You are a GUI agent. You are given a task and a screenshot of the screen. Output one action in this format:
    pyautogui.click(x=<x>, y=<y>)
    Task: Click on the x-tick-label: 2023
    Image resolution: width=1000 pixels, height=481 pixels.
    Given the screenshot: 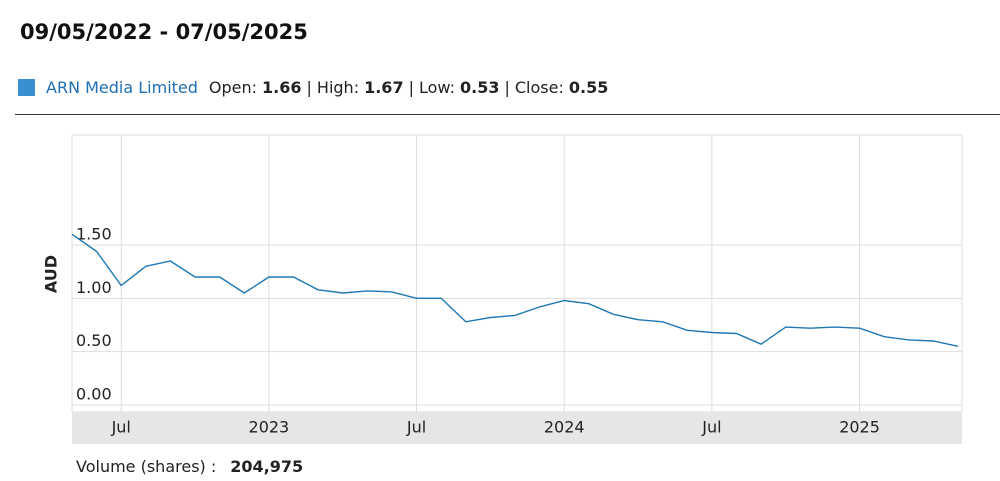 What is the action you would take?
    pyautogui.click(x=269, y=427)
    